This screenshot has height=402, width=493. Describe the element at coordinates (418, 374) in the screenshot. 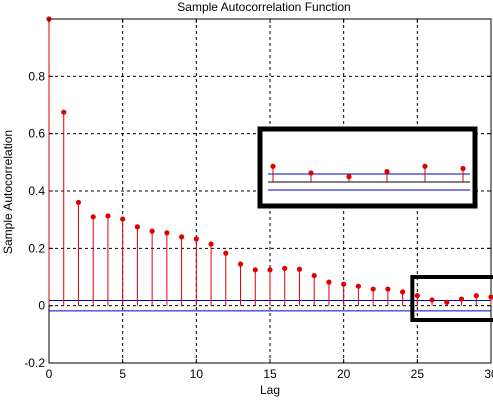

I see `x-tick-label: 25` at that location.